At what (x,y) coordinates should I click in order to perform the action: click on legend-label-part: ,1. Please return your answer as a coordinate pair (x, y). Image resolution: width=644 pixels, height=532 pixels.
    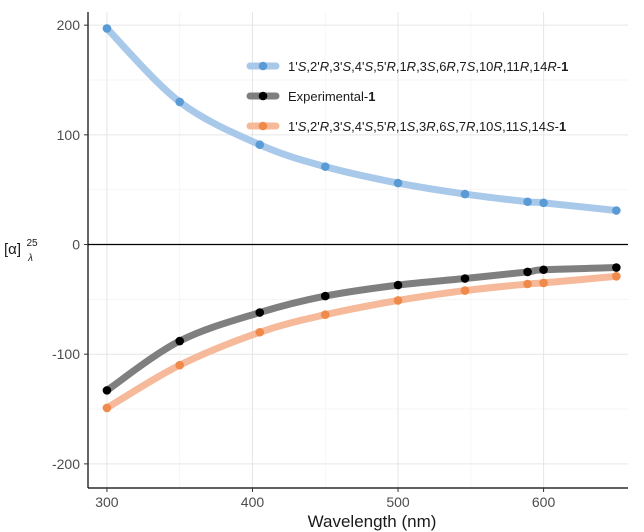
    Looking at the image, I should click on (401, 126).